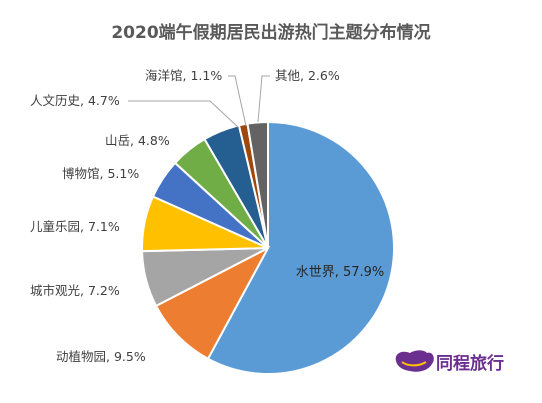 The height and width of the screenshot is (403, 542). I want to click on slice-label: 城市观光, 7.2%, so click(75, 290).